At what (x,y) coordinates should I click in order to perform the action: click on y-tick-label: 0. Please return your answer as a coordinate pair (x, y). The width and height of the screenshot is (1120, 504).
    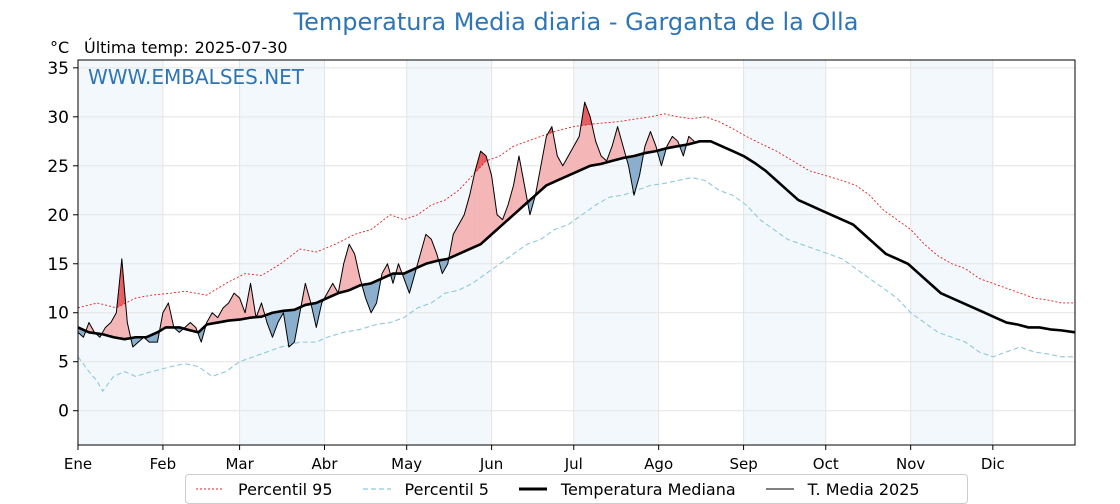
    Looking at the image, I should click on (63, 412).